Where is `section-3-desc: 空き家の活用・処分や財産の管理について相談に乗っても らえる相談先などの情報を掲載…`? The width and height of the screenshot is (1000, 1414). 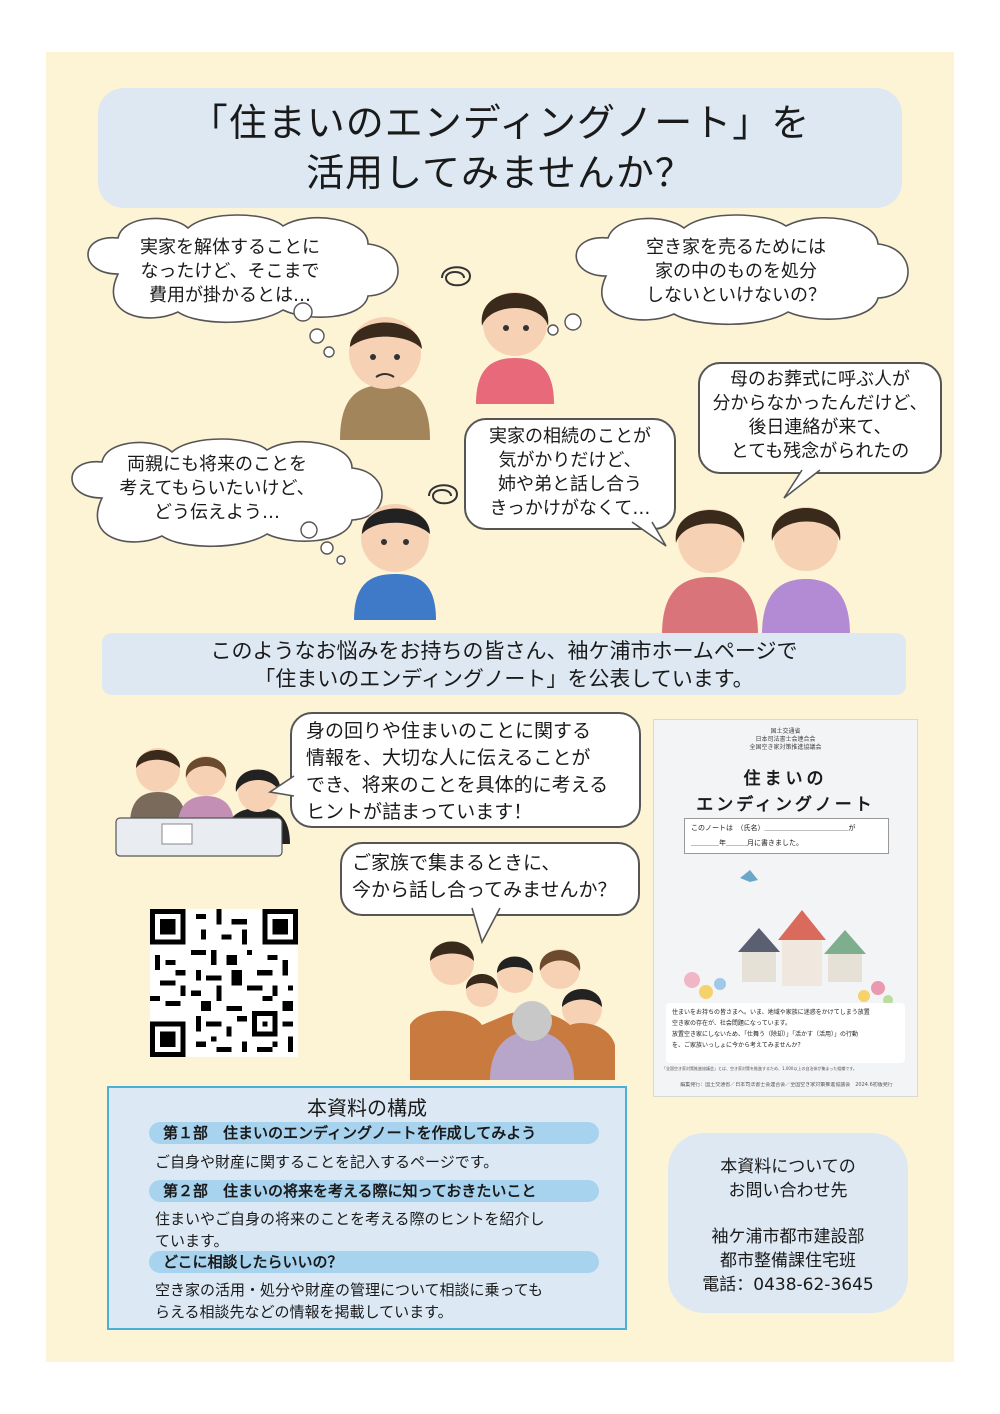 section-3-desc: 空き家の活用・処分や財産の管理について相談に乗っても らえる相談先などの情報を掲載… is located at coordinates (349, 1301).